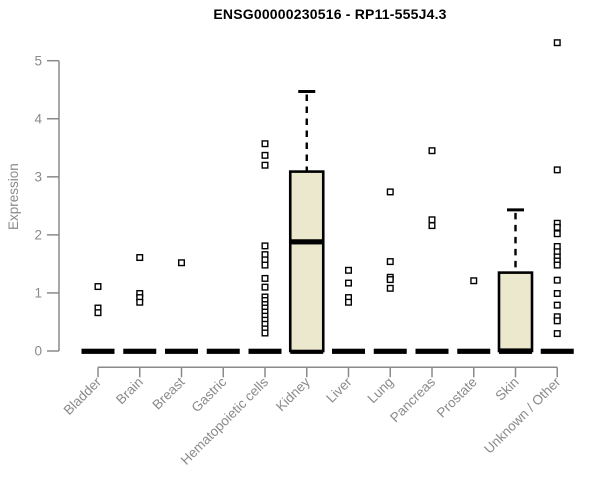 This screenshot has height=500, width=600. Describe the element at coordinates (432, 250) in the screenshot. I see `category-pancreas` at that location.